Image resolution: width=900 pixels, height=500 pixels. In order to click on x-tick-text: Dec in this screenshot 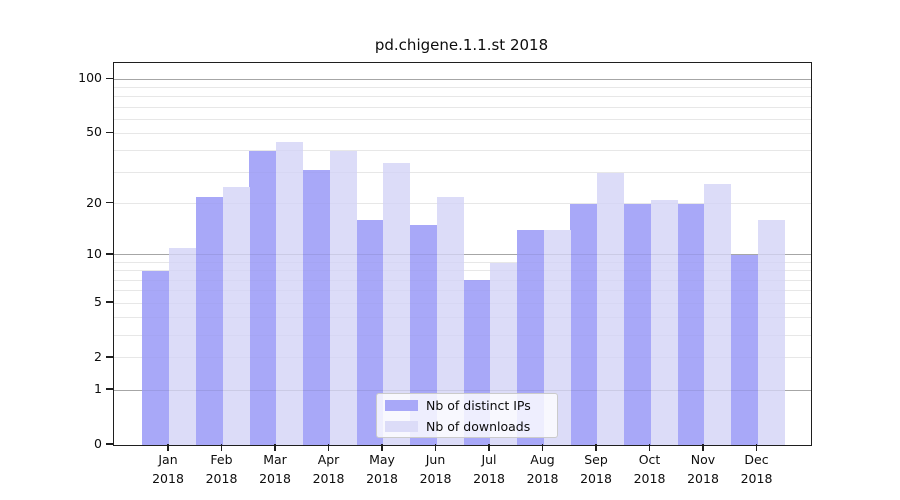, I will do `click(756, 459)`.